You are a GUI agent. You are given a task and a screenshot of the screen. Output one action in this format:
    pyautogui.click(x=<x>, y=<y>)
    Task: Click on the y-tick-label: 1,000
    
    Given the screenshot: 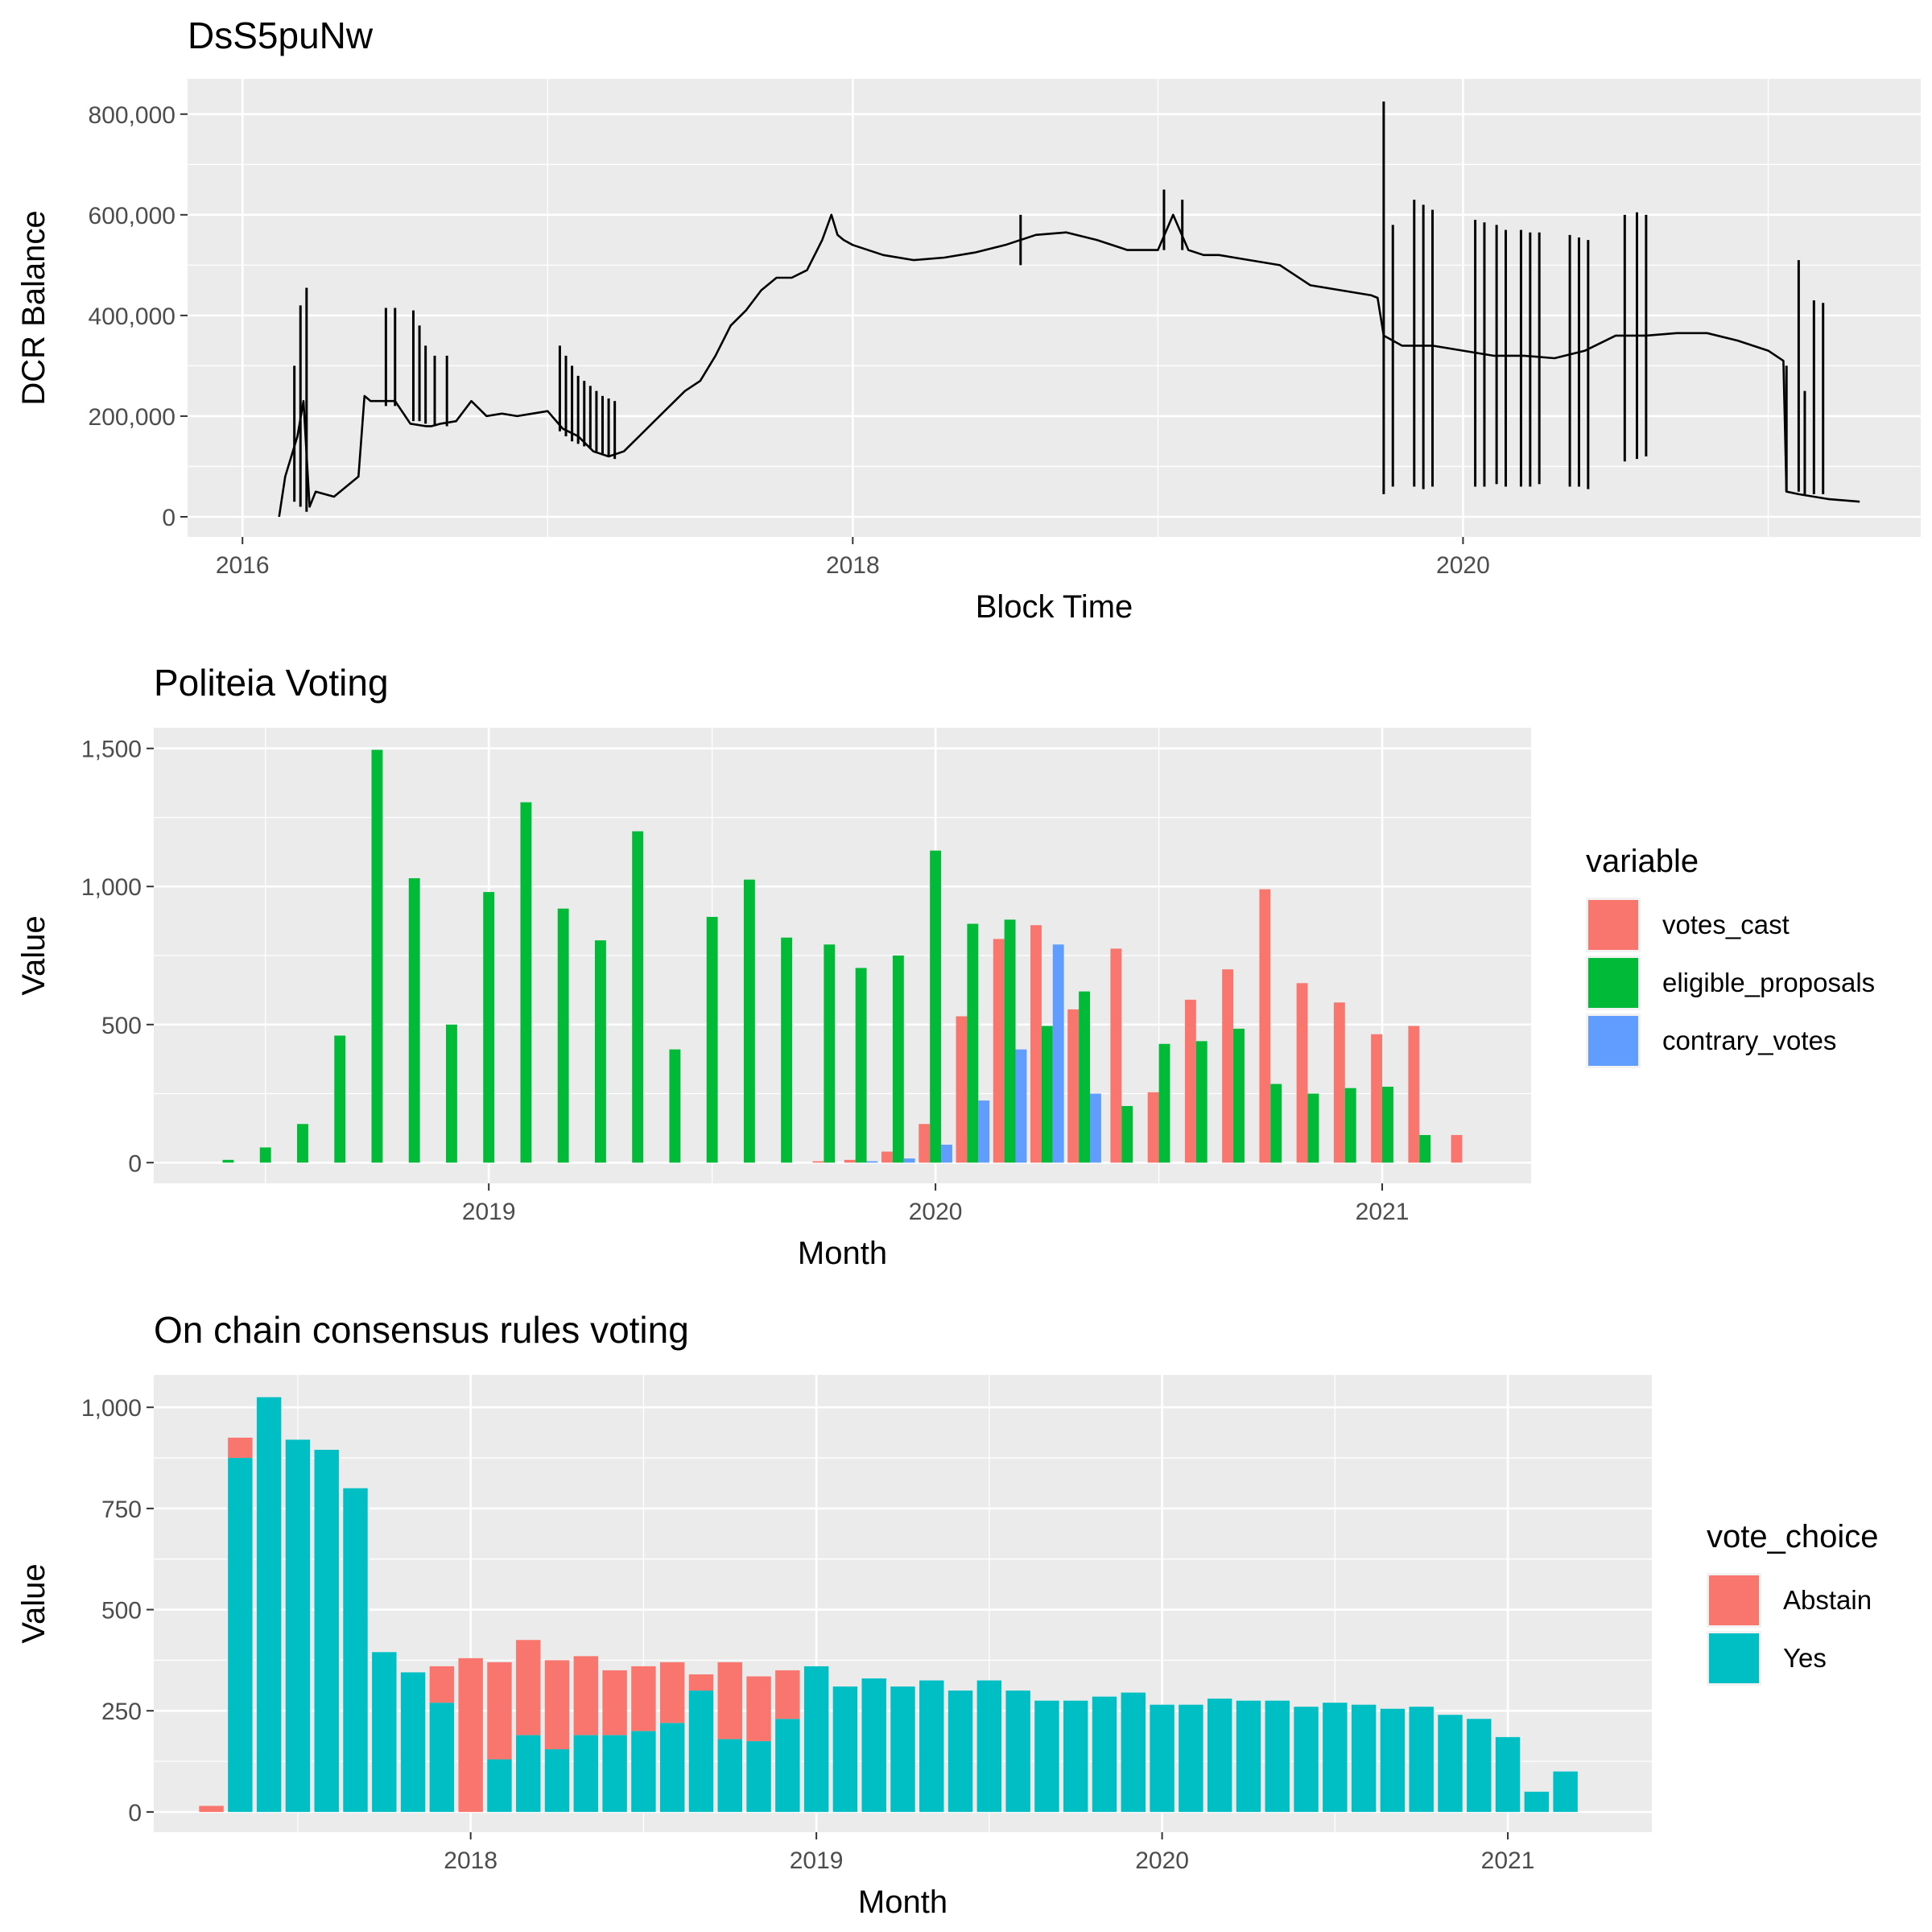 What is the action you would take?
    pyautogui.click(x=111, y=887)
    